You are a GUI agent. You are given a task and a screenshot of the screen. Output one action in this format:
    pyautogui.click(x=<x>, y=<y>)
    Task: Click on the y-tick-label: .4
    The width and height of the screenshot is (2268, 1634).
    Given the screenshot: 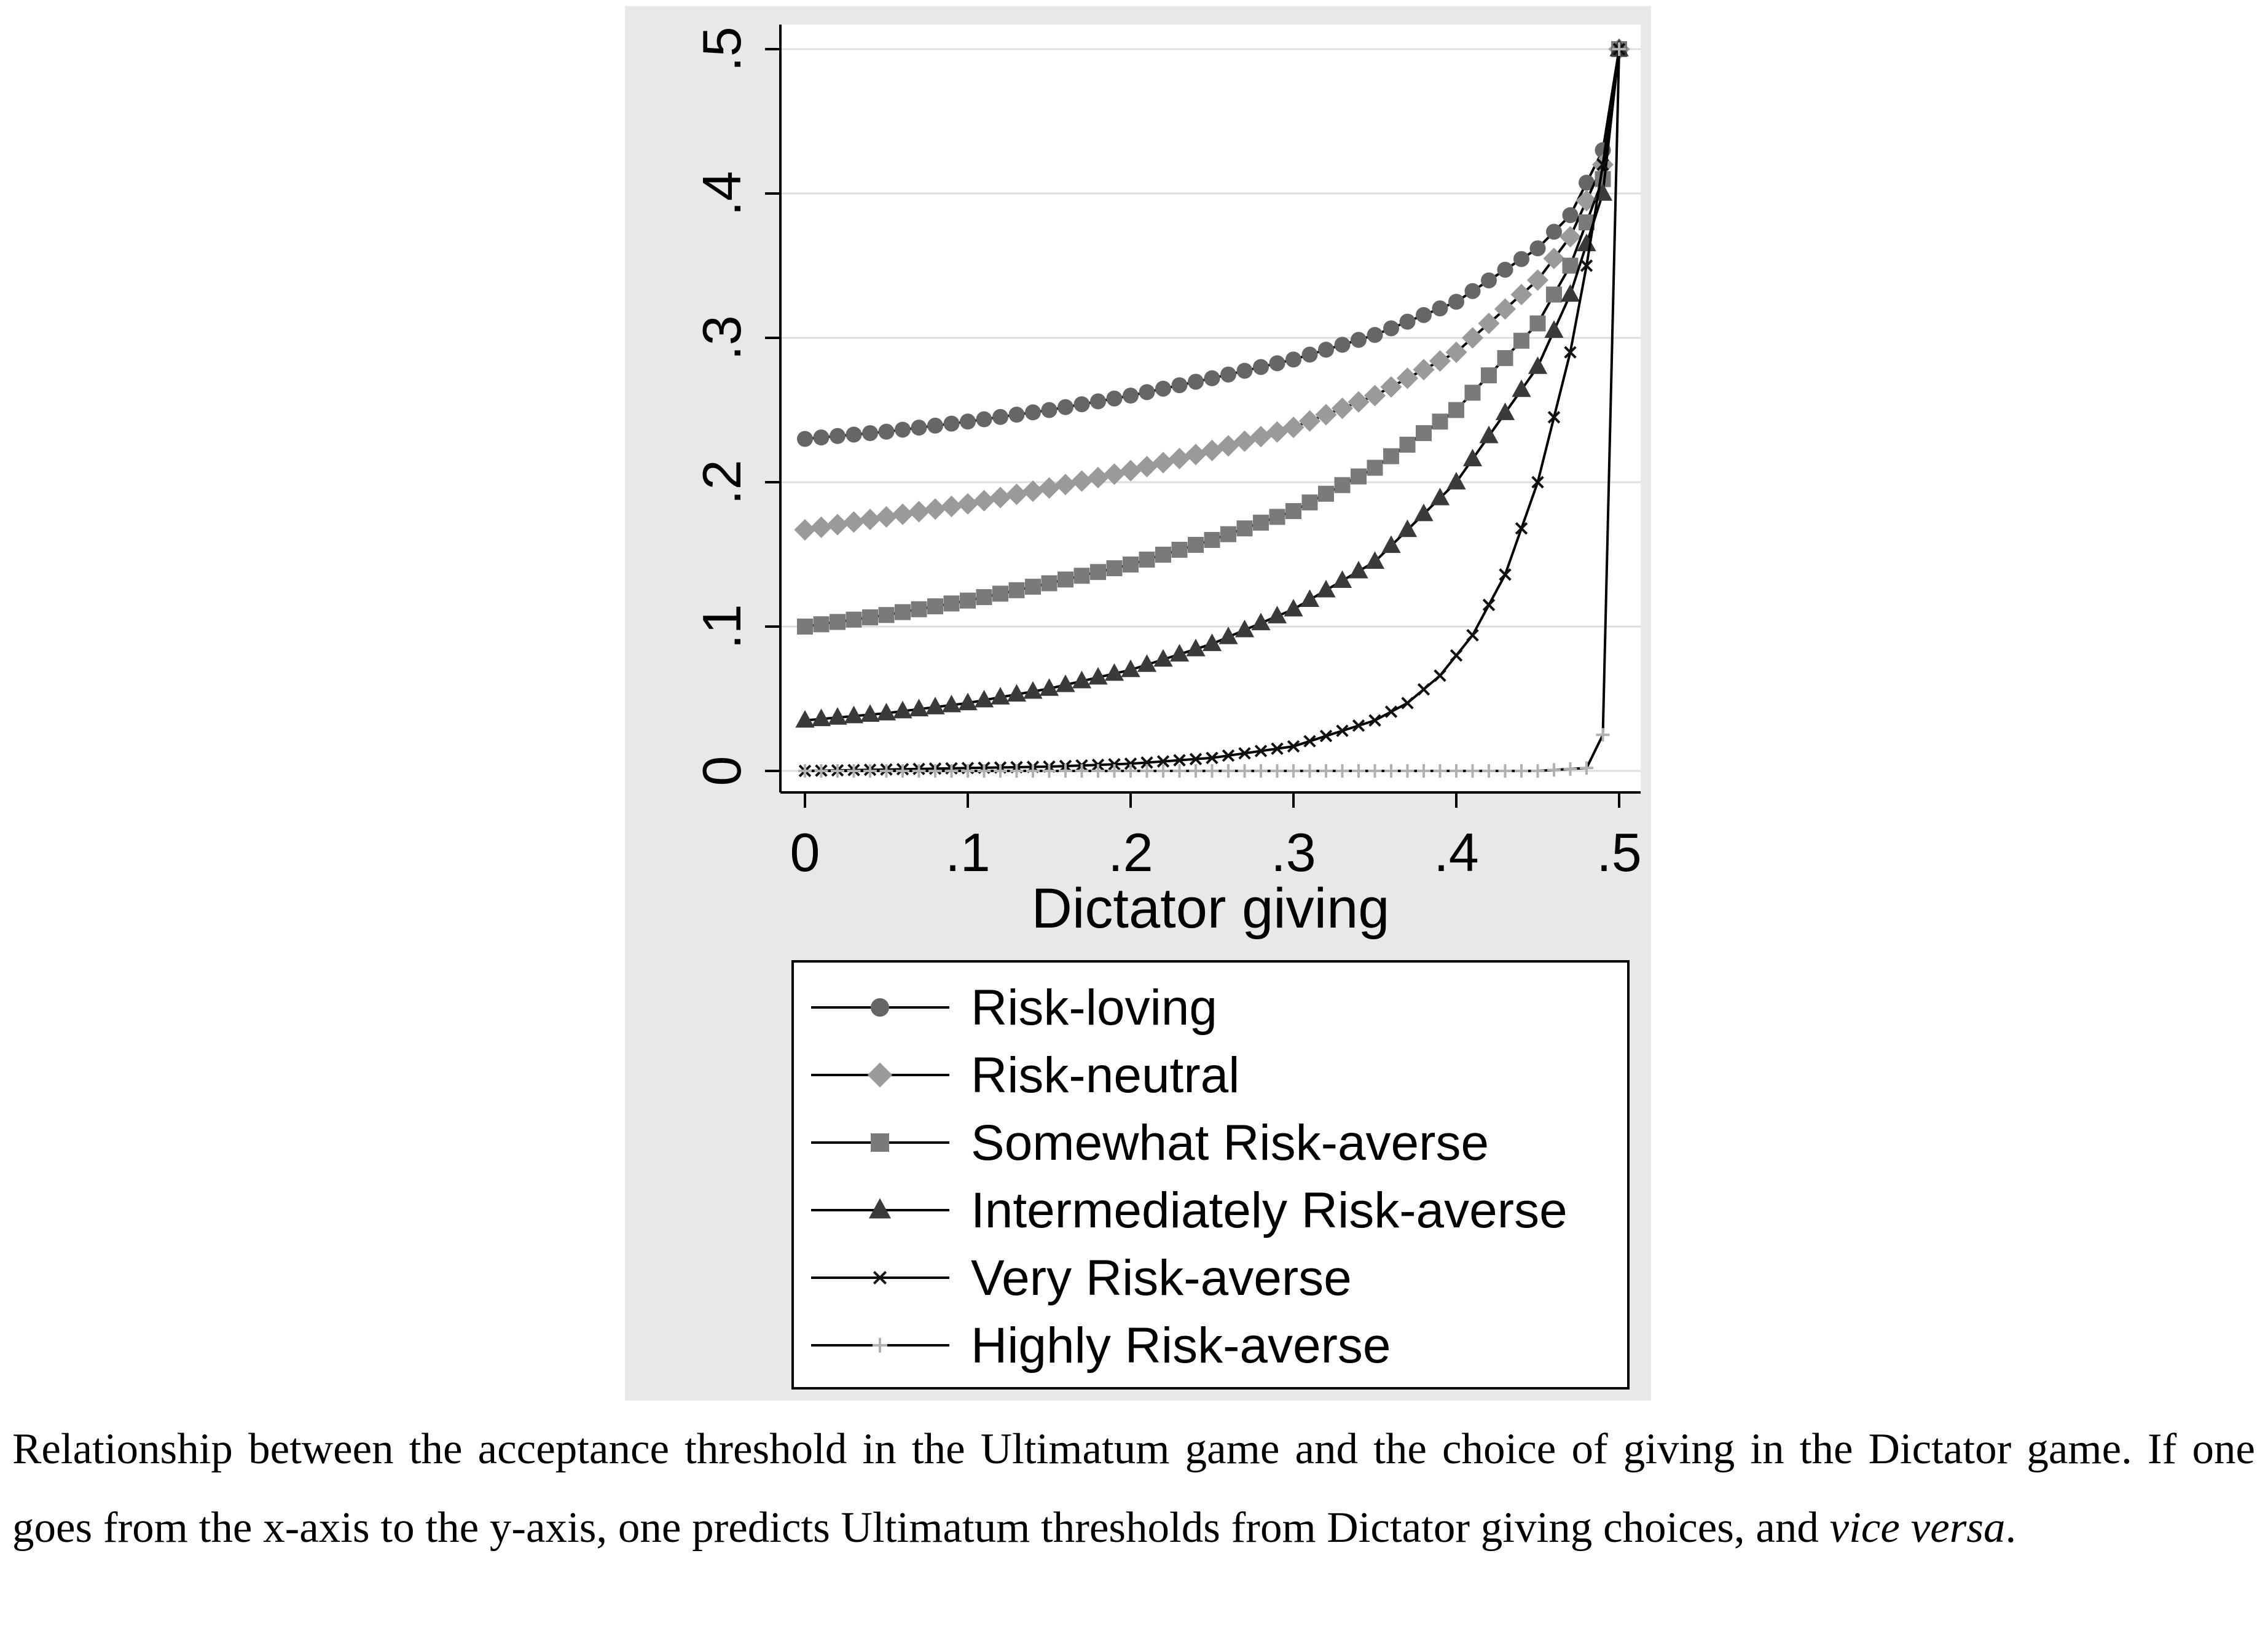 What is the action you would take?
    pyautogui.click(x=721, y=193)
    